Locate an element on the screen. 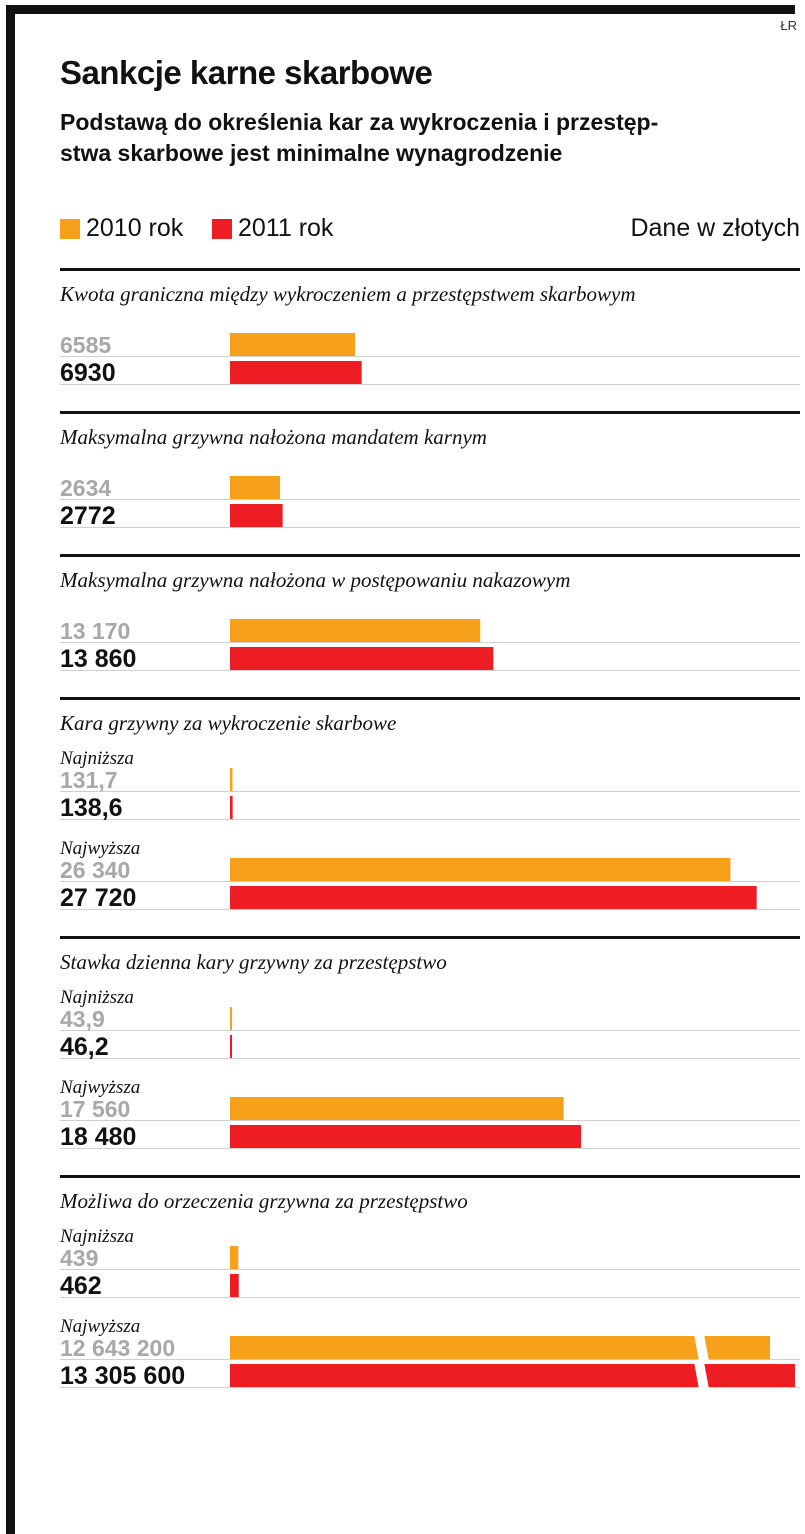  value-label-2011: 18 480 is located at coordinates (98, 1137).